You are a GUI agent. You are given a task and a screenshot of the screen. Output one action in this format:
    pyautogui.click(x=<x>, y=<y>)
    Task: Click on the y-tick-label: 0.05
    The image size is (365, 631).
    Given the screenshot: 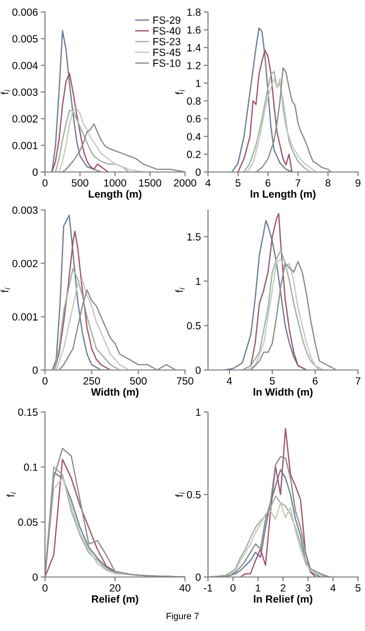 What is the action you would take?
    pyautogui.click(x=28, y=522)
    